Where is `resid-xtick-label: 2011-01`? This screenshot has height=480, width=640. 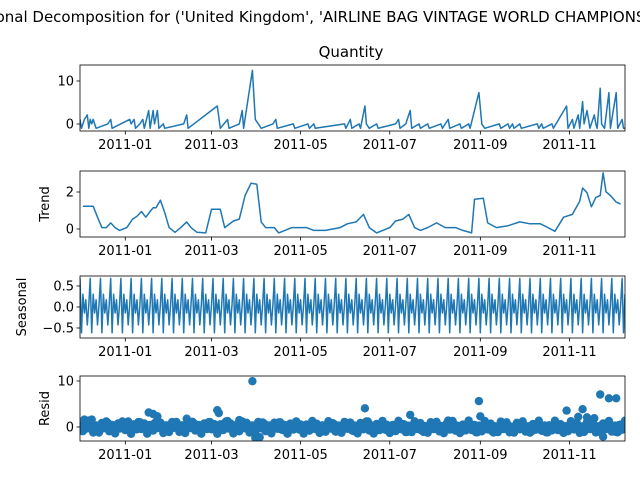 resid-xtick-label: 2011-01 is located at coordinates (125, 455).